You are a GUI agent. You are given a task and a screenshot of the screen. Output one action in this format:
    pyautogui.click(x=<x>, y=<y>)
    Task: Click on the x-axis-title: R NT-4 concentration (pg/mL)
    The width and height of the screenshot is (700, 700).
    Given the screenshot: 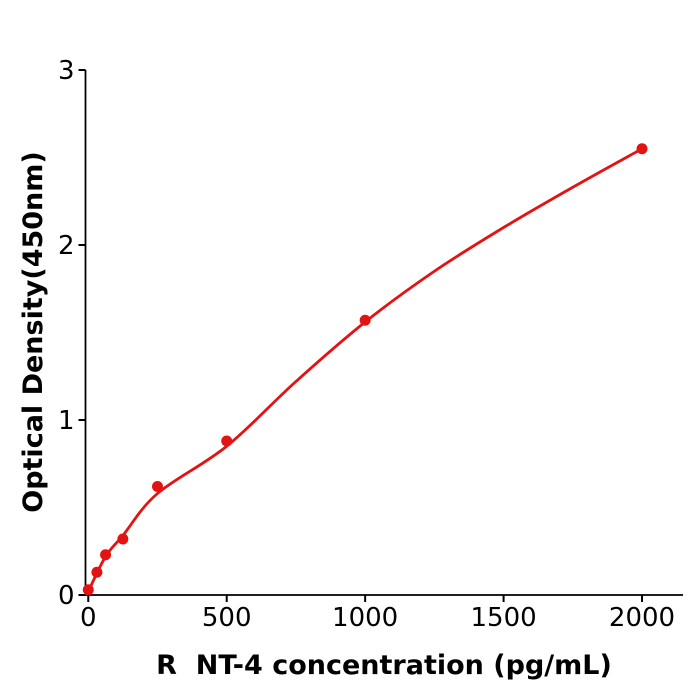 What is the action you would take?
    pyautogui.click(x=384, y=665)
    